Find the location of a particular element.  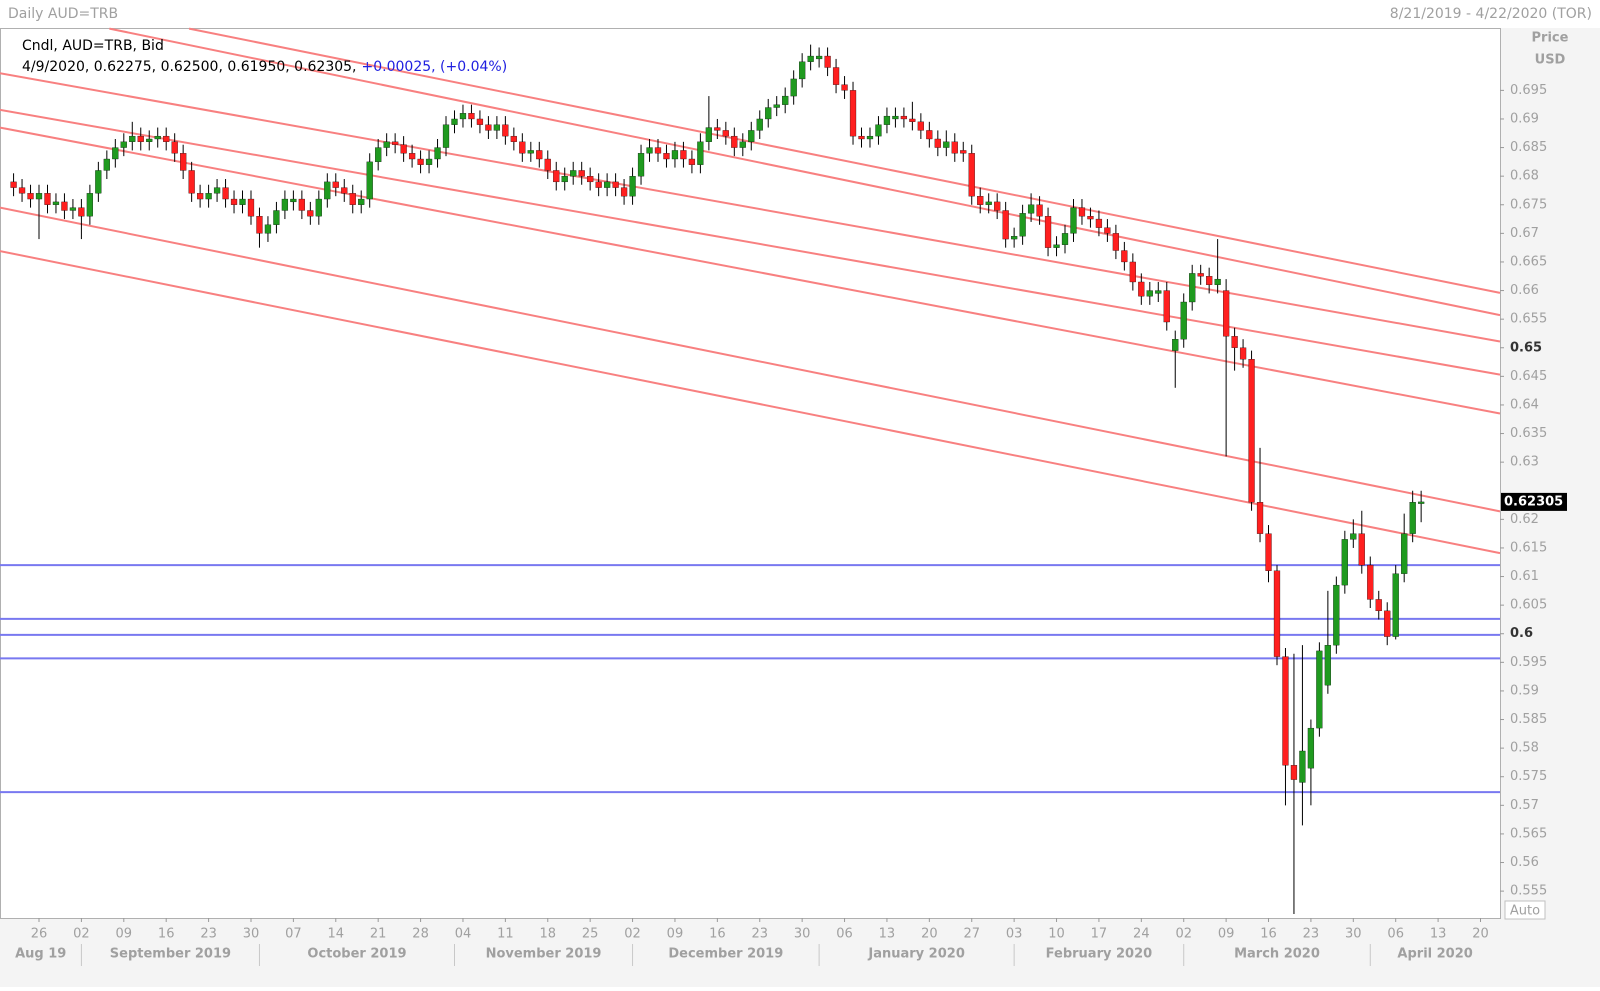

title-bar is located at coordinates (800, 14).